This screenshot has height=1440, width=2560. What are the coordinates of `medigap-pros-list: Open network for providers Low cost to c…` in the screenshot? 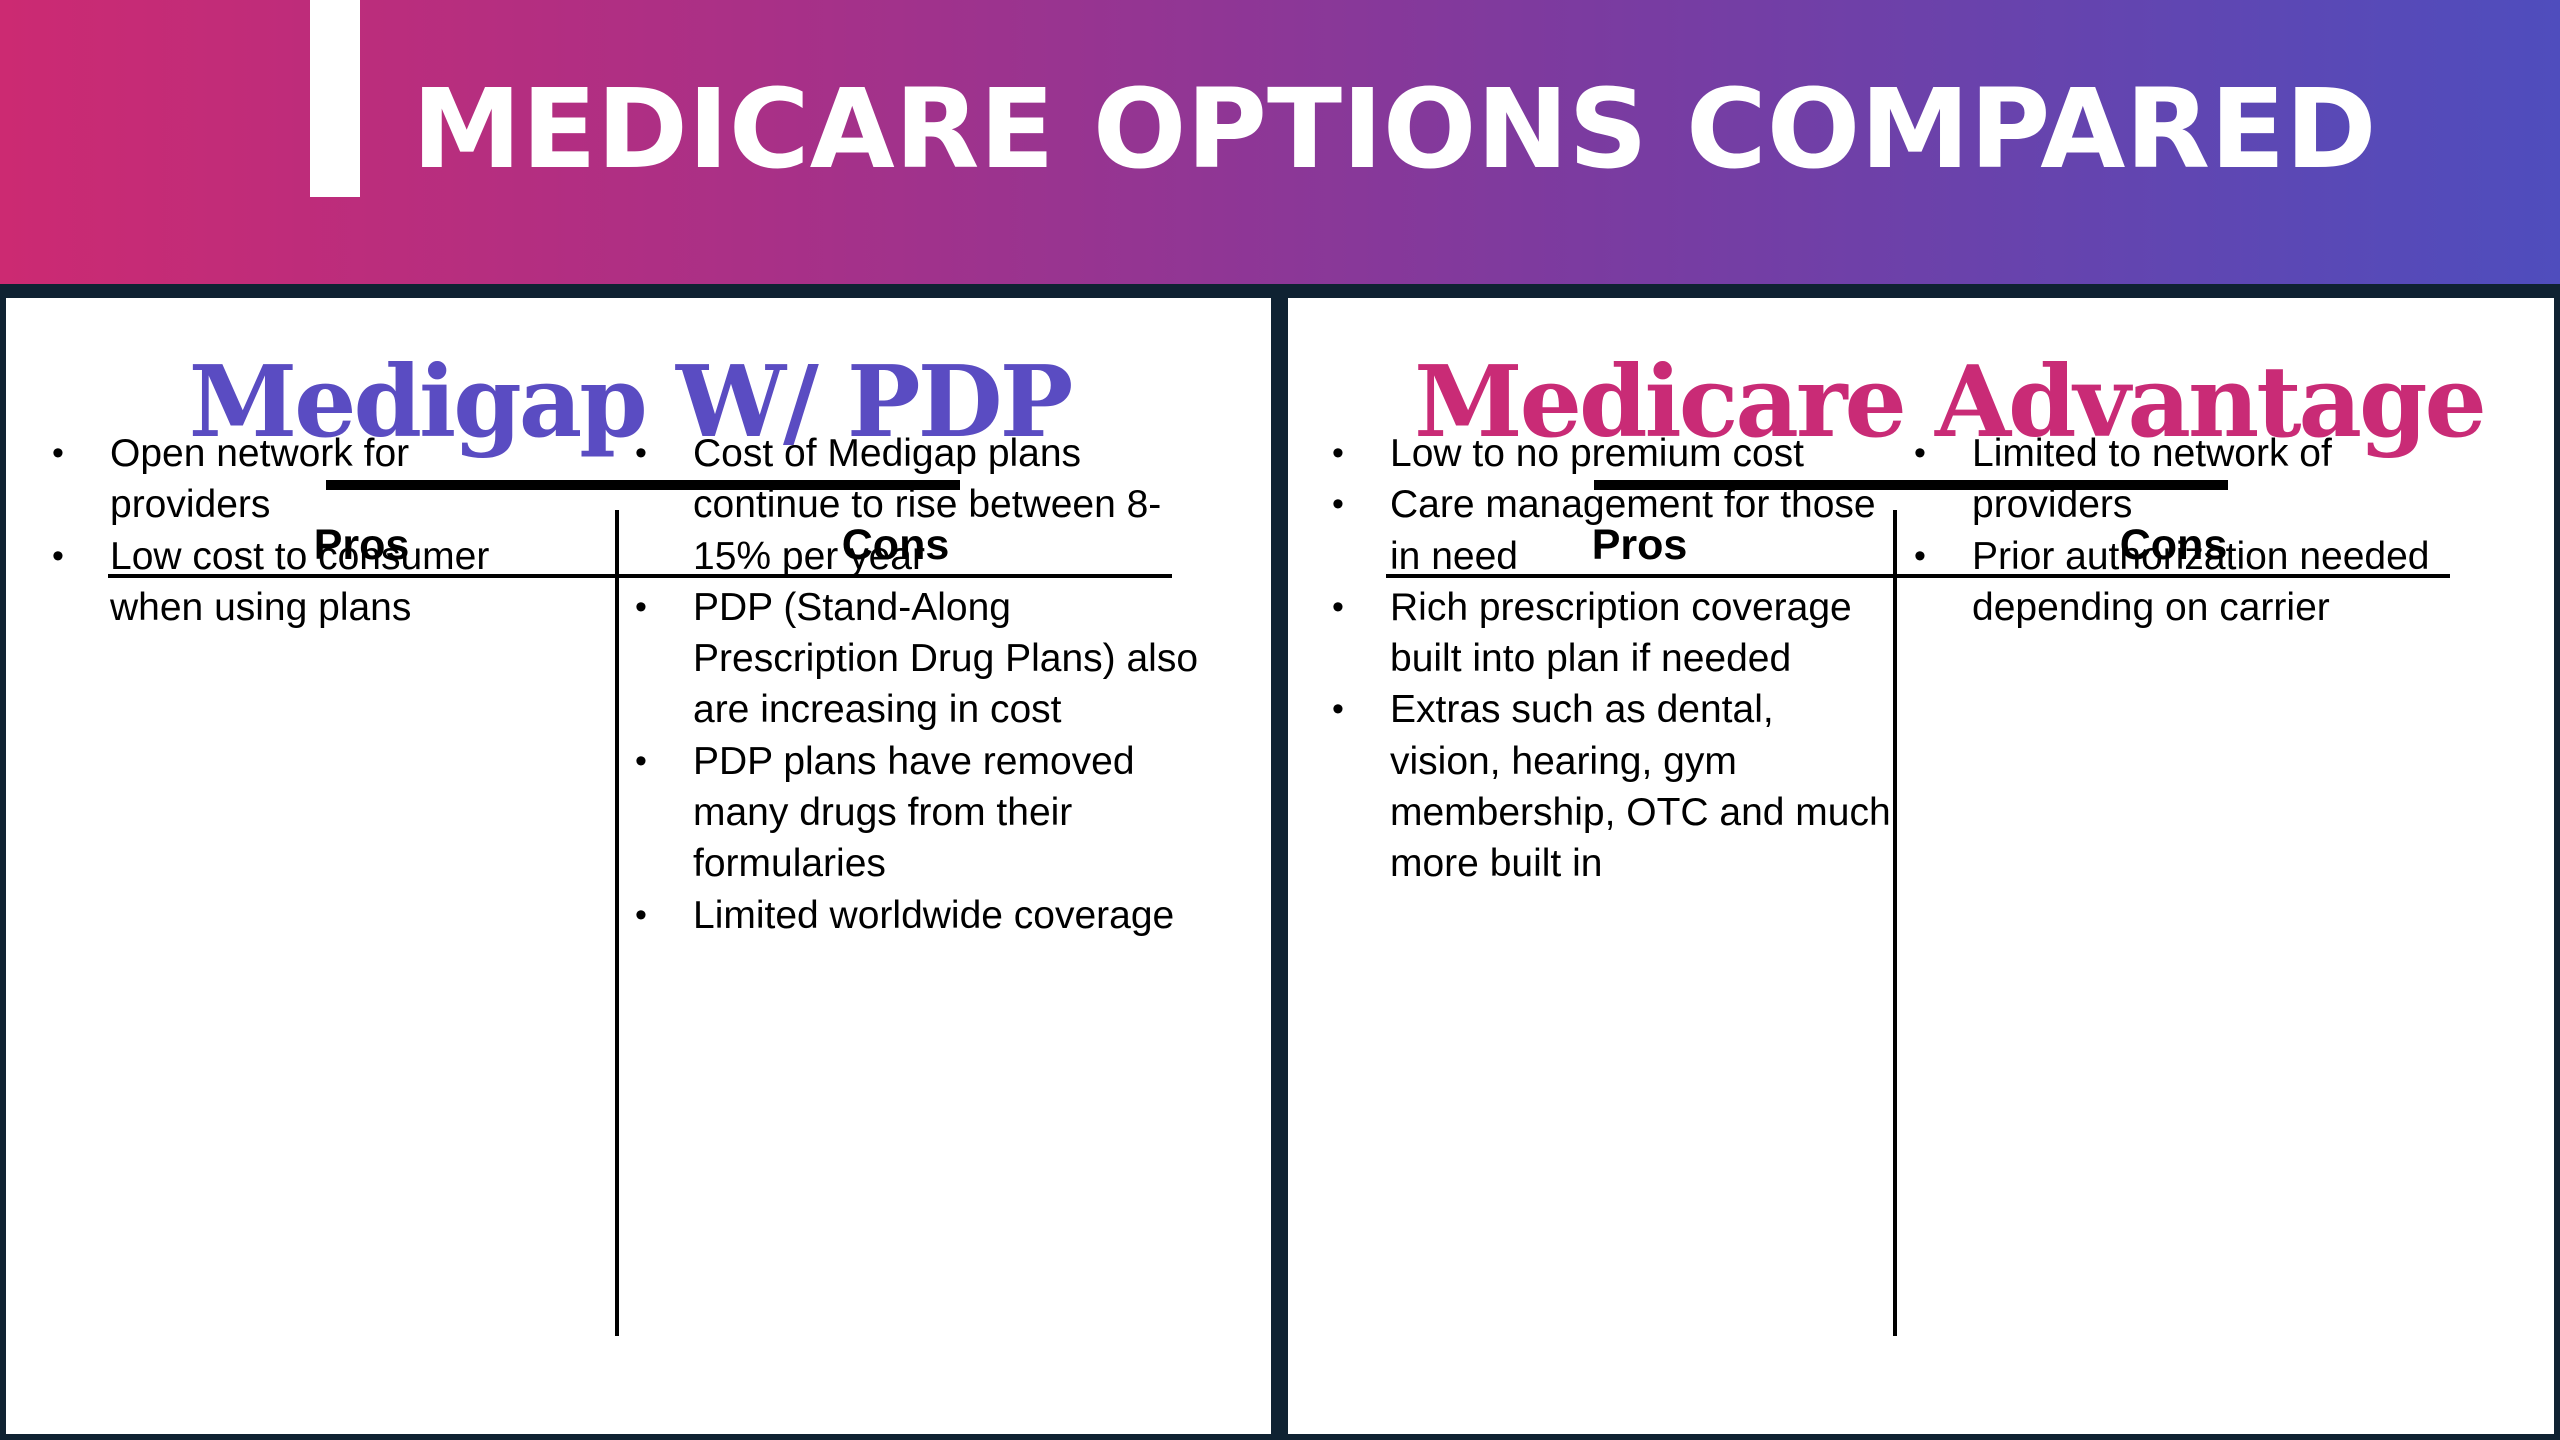 It's located at (312, 530).